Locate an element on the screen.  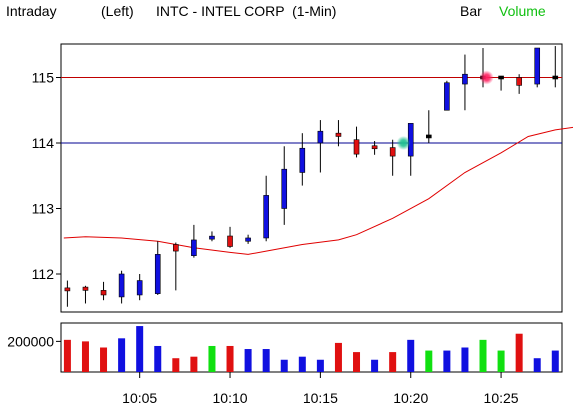
x-tick-label-15: 10:15 is located at coordinates (320, 398).